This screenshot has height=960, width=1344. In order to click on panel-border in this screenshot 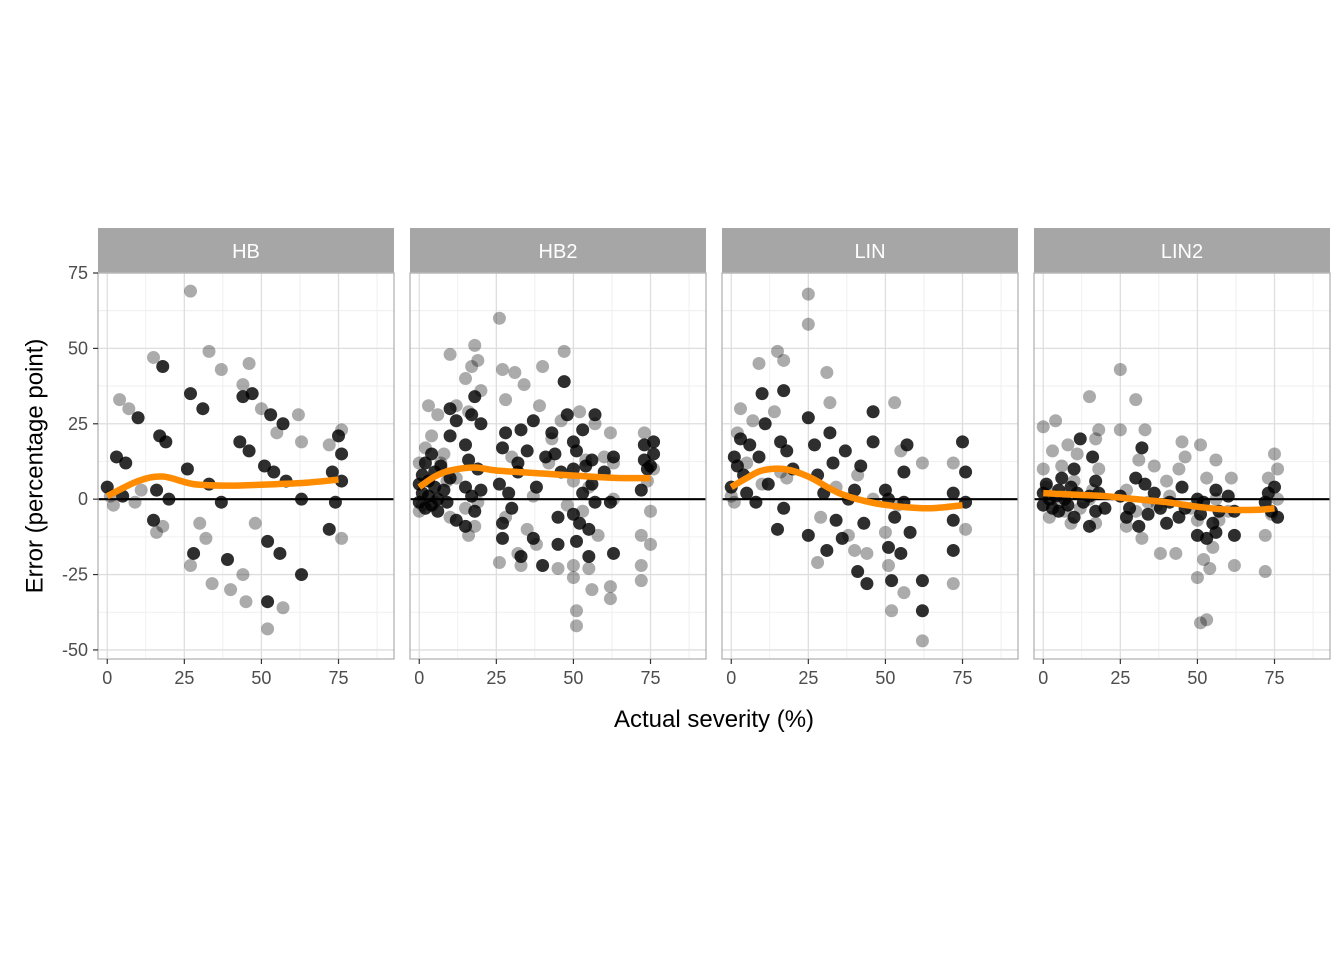, I will do `click(246, 466)`.